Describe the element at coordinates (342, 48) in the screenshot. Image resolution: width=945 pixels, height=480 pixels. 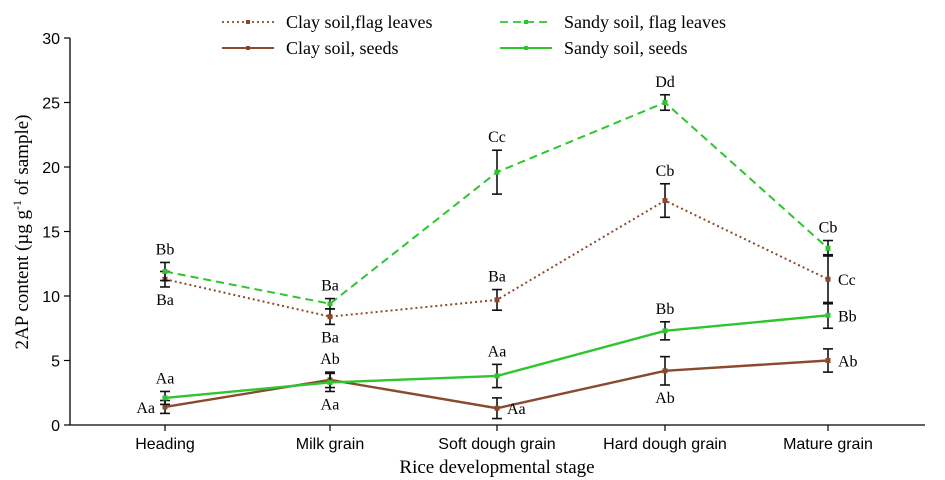
I see `legend-label: Clay soil, seeds` at that location.